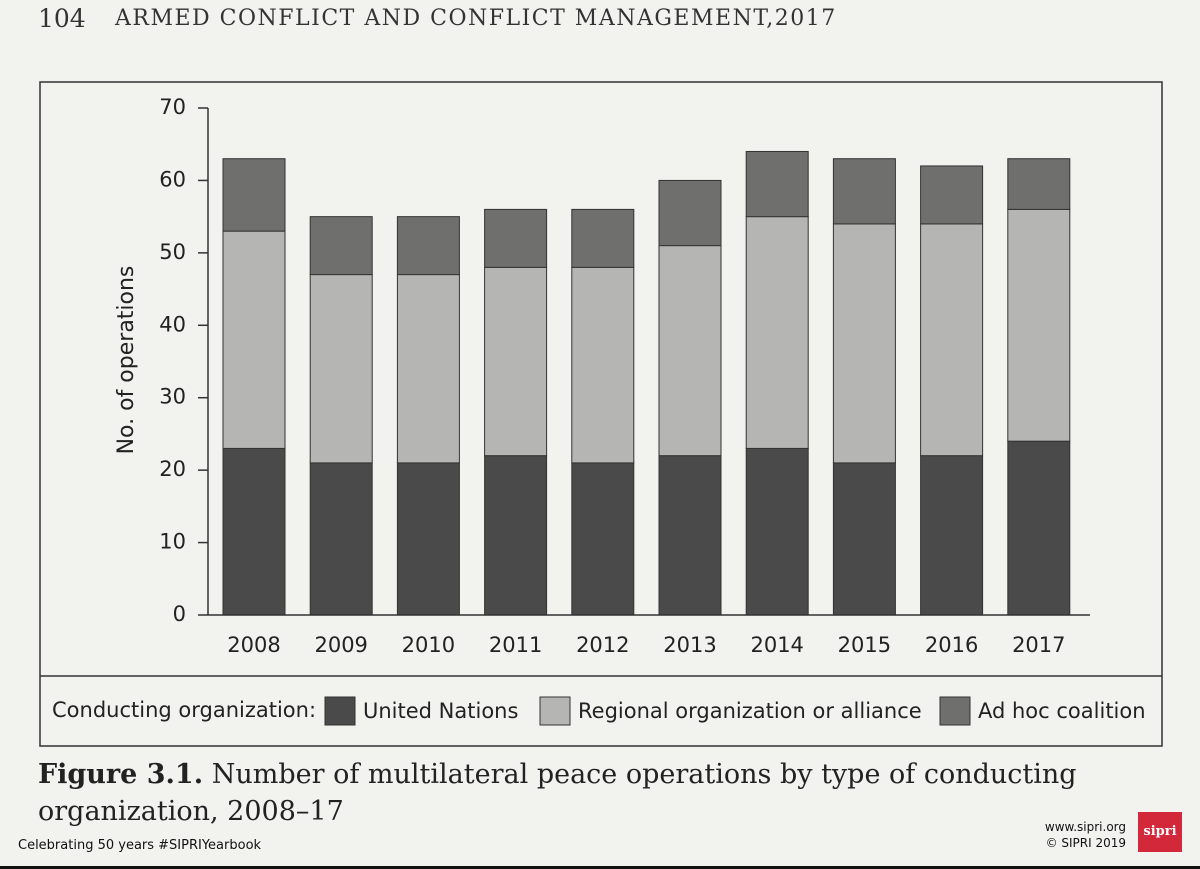  What do you see at coordinates (689, 645) in the screenshot?
I see `x-tick-label: 2013` at bounding box center [689, 645].